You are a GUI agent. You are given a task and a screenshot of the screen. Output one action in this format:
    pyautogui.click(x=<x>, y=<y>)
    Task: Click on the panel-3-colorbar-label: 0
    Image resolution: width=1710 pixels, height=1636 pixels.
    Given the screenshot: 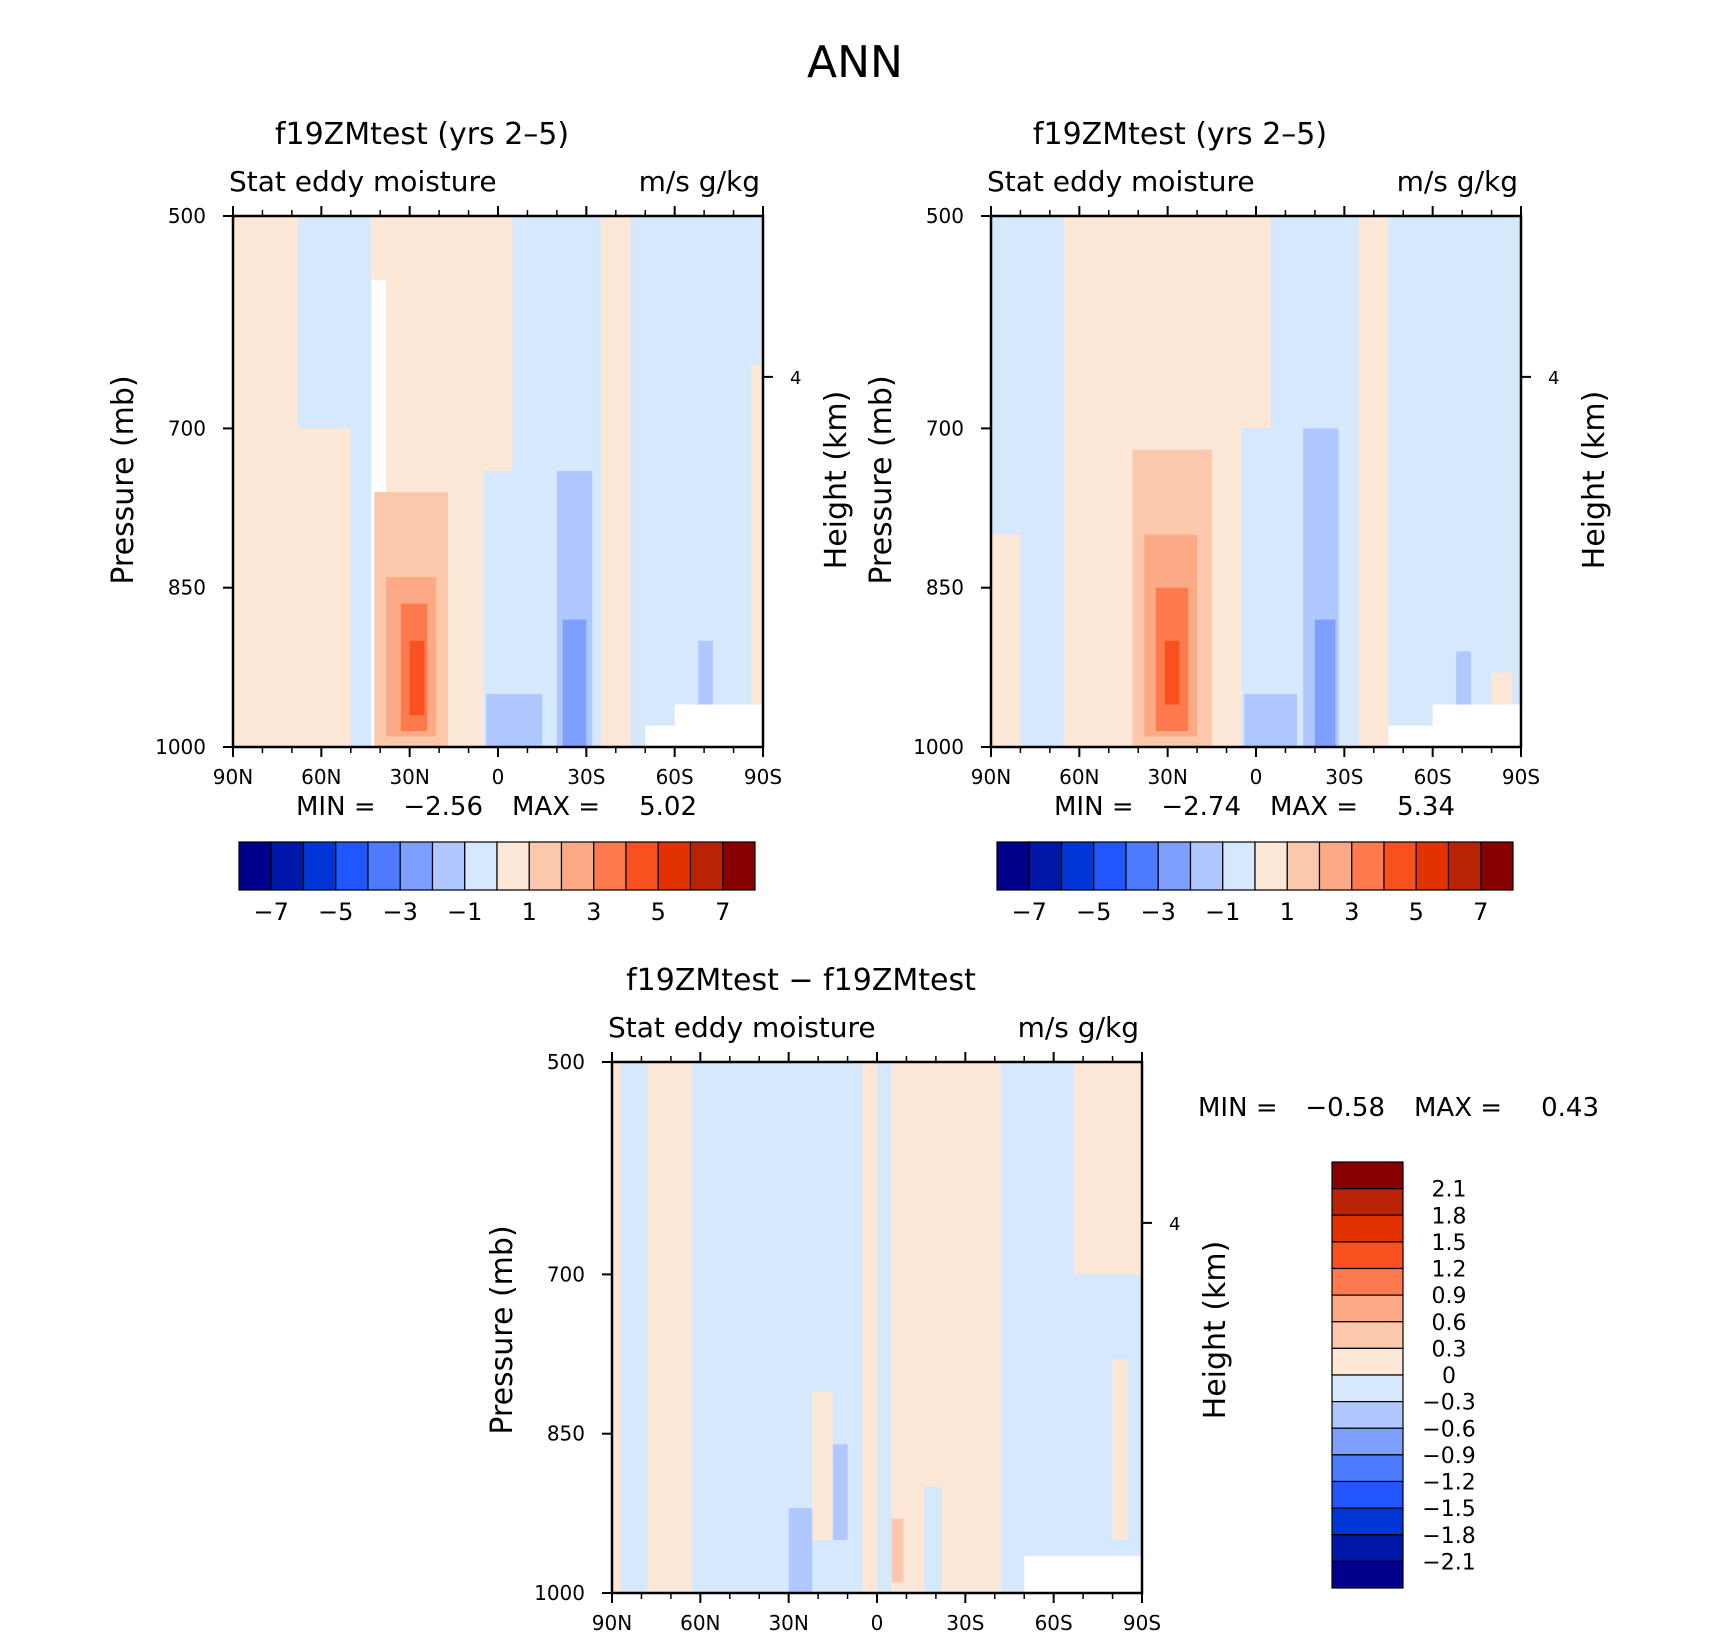 What is the action you would take?
    pyautogui.click(x=1449, y=1376)
    